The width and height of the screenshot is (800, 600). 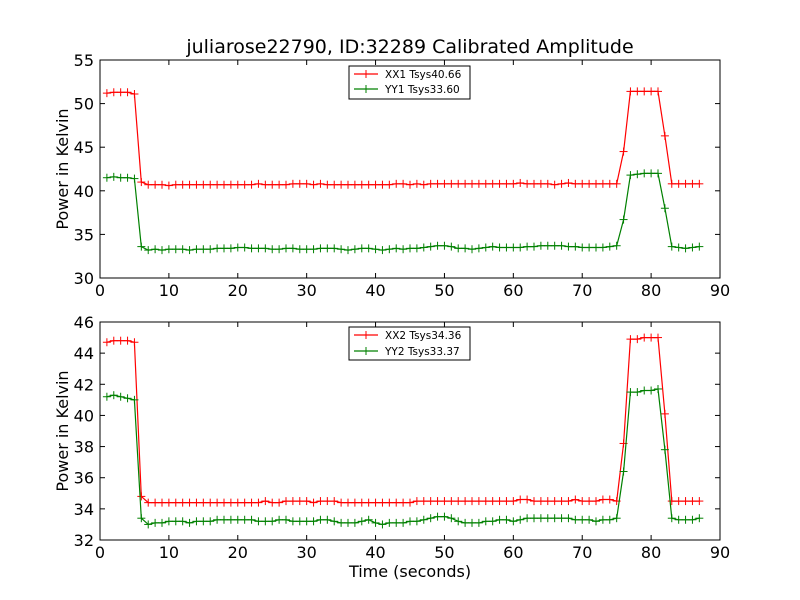 What do you see at coordinates (84, 147) in the screenshot?
I see `y-tick-label-top: 45` at bounding box center [84, 147].